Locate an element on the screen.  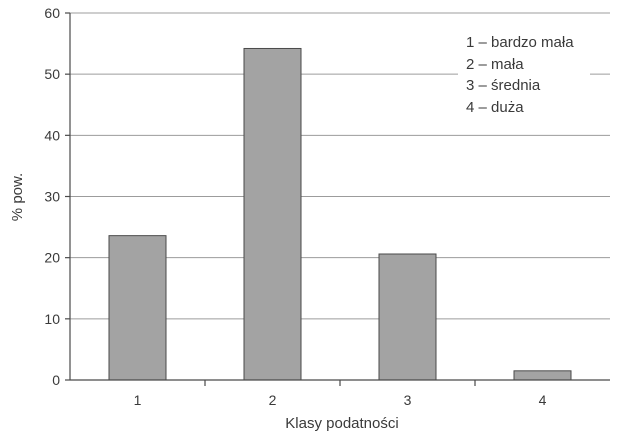
y-tick-label: 60 is located at coordinates (52, 13).